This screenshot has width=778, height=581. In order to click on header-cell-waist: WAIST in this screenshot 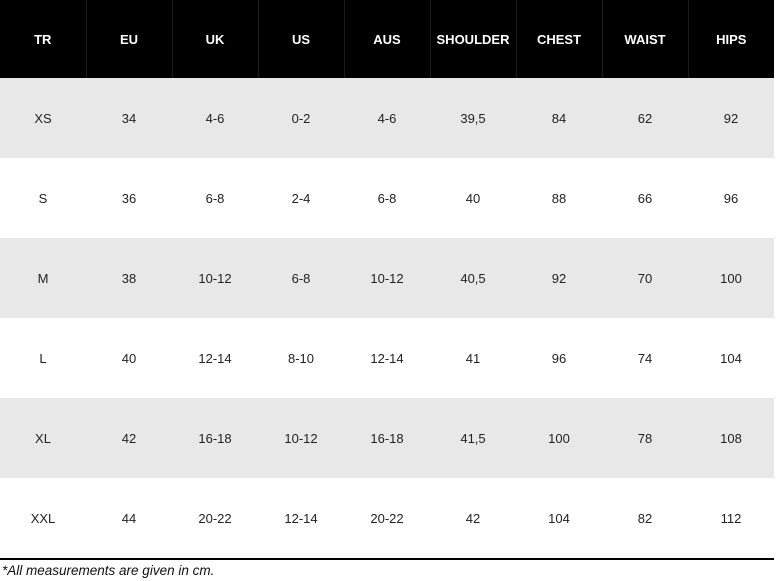, I will do `click(645, 39)`.